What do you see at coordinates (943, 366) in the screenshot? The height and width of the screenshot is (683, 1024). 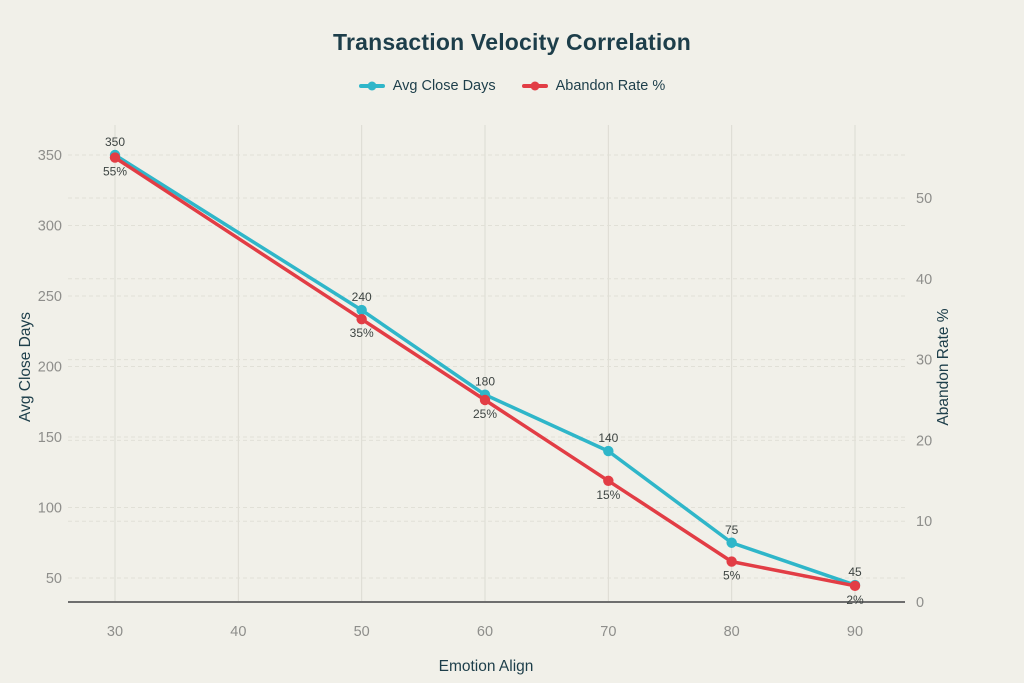 I see `right-axis-title: Abandon Rate %` at bounding box center [943, 366].